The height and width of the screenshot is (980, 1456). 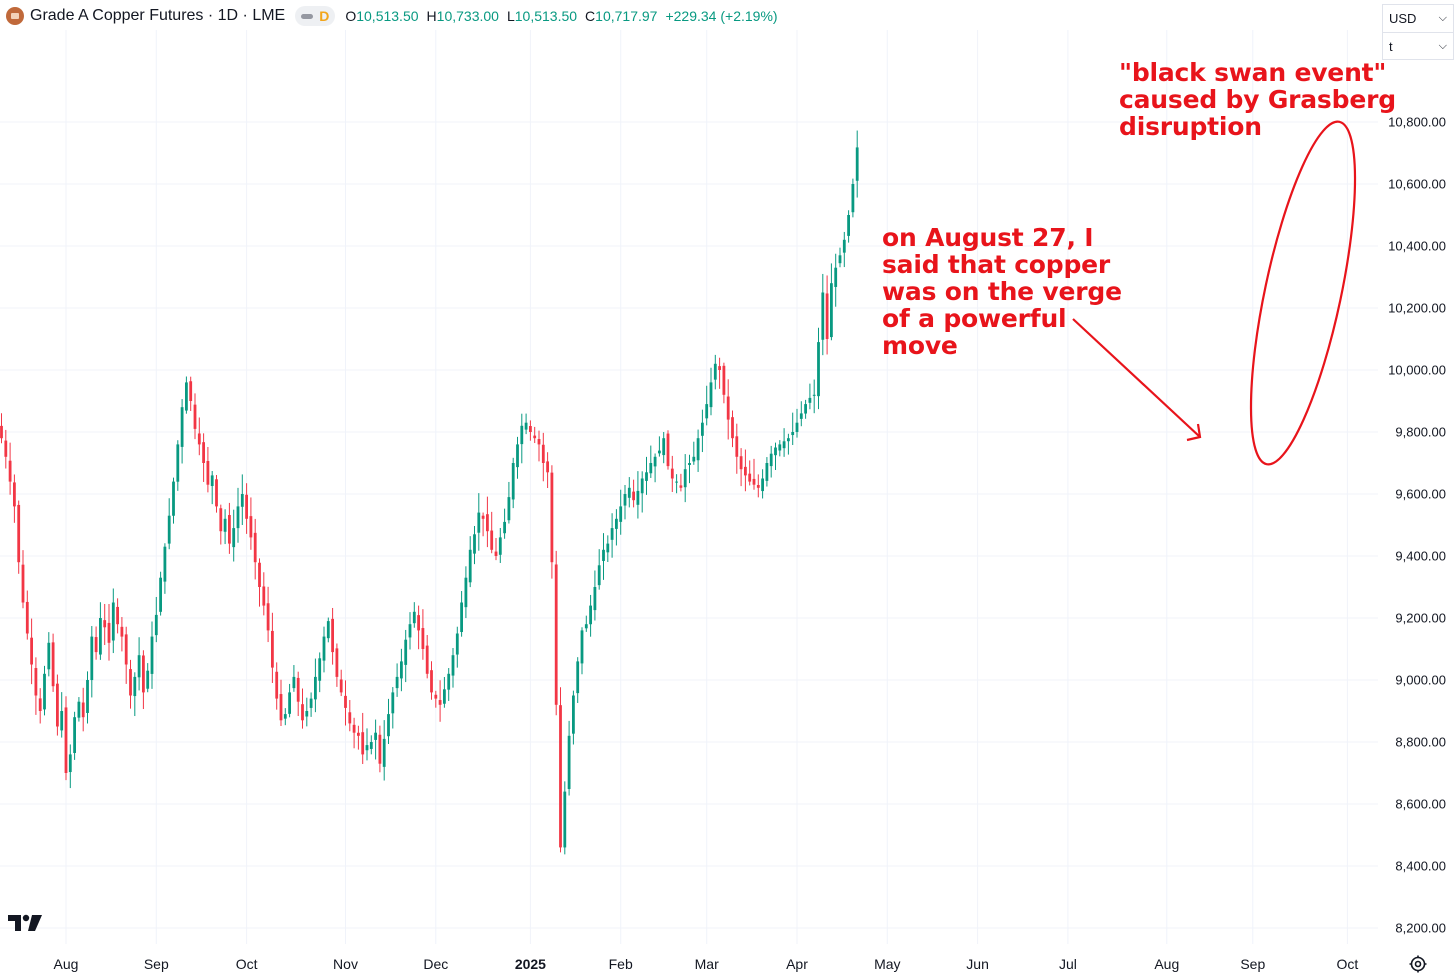 I want to click on currency-unit-selector: USD ⌵ t ⌵, so click(x=1418, y=32).